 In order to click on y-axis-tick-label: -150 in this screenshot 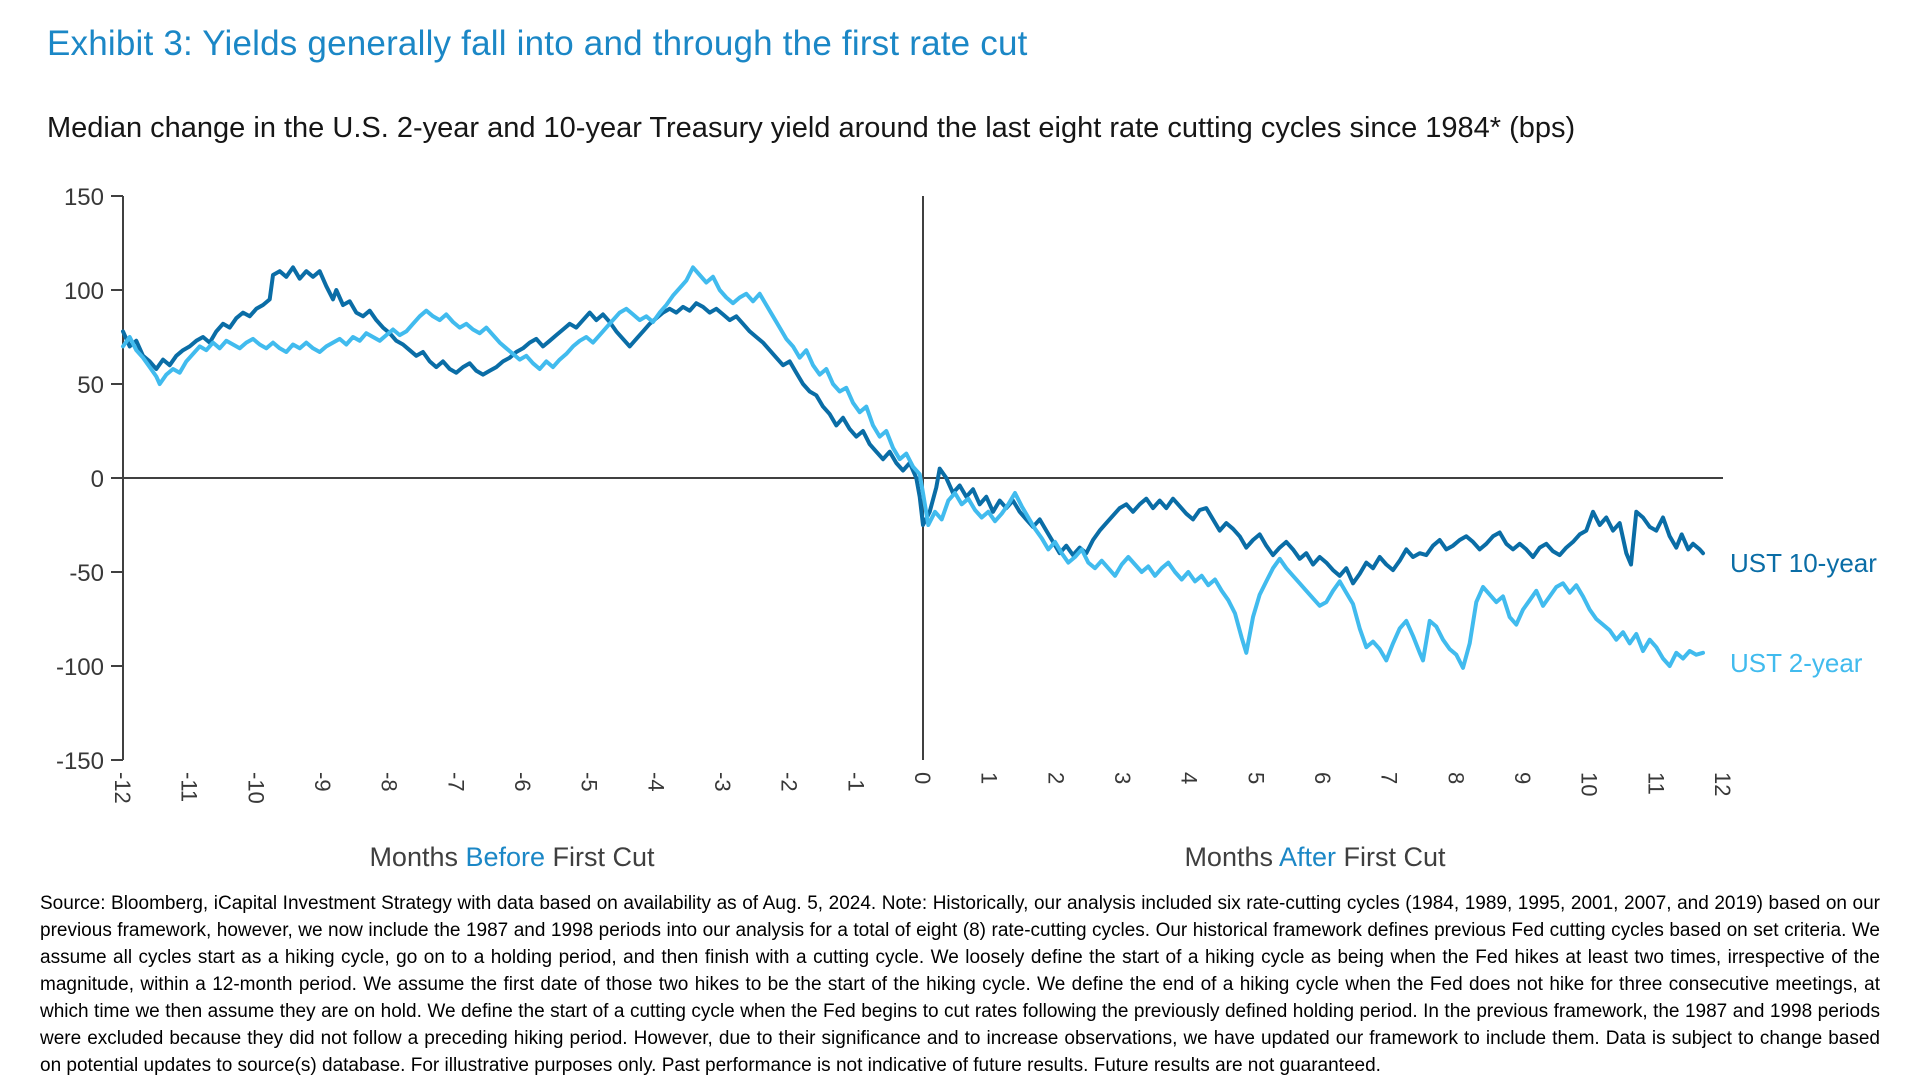, I will do `click(80, 761)`.